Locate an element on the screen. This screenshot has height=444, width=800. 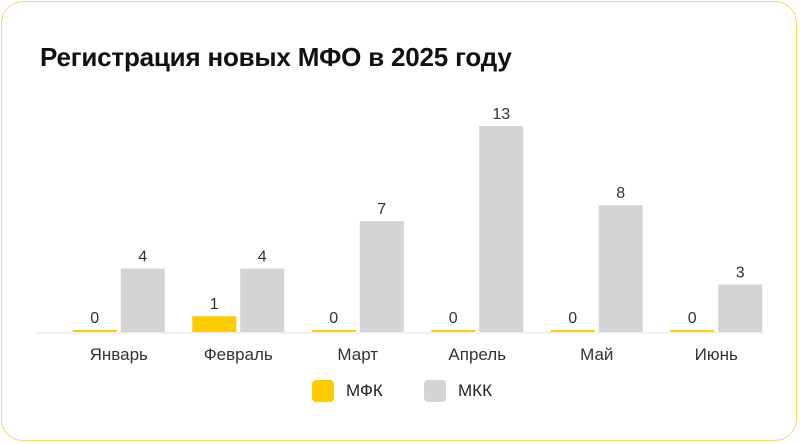
x-tick-label-3: Март is located at coordinates (357, 354).